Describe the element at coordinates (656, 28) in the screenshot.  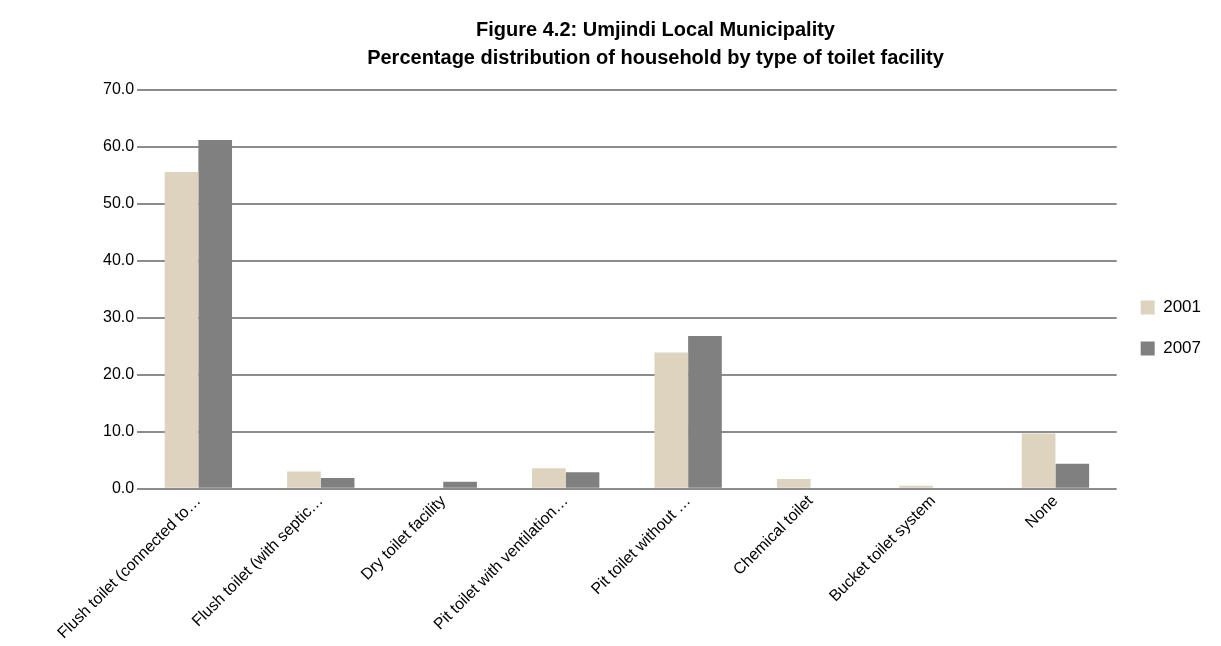
I see `chart-title: Figure 4.2: Umjindi Local Municipality` at that location.